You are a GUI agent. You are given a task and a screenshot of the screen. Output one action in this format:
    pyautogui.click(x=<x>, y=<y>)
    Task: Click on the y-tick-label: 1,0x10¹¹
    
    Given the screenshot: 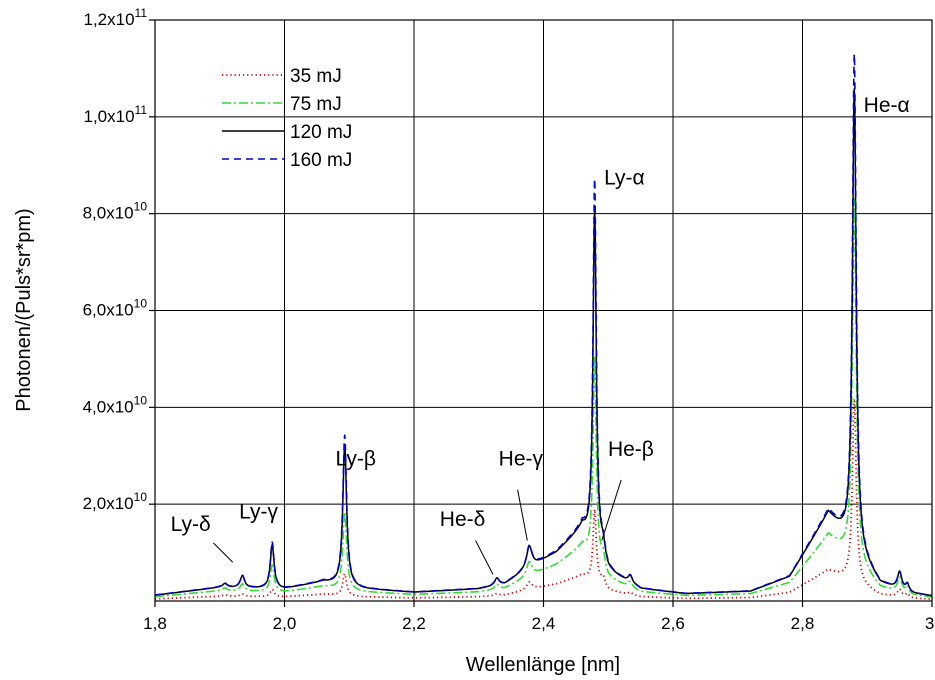 What is the action you would take?
    pyautogui.click(x=115, y=114)
    